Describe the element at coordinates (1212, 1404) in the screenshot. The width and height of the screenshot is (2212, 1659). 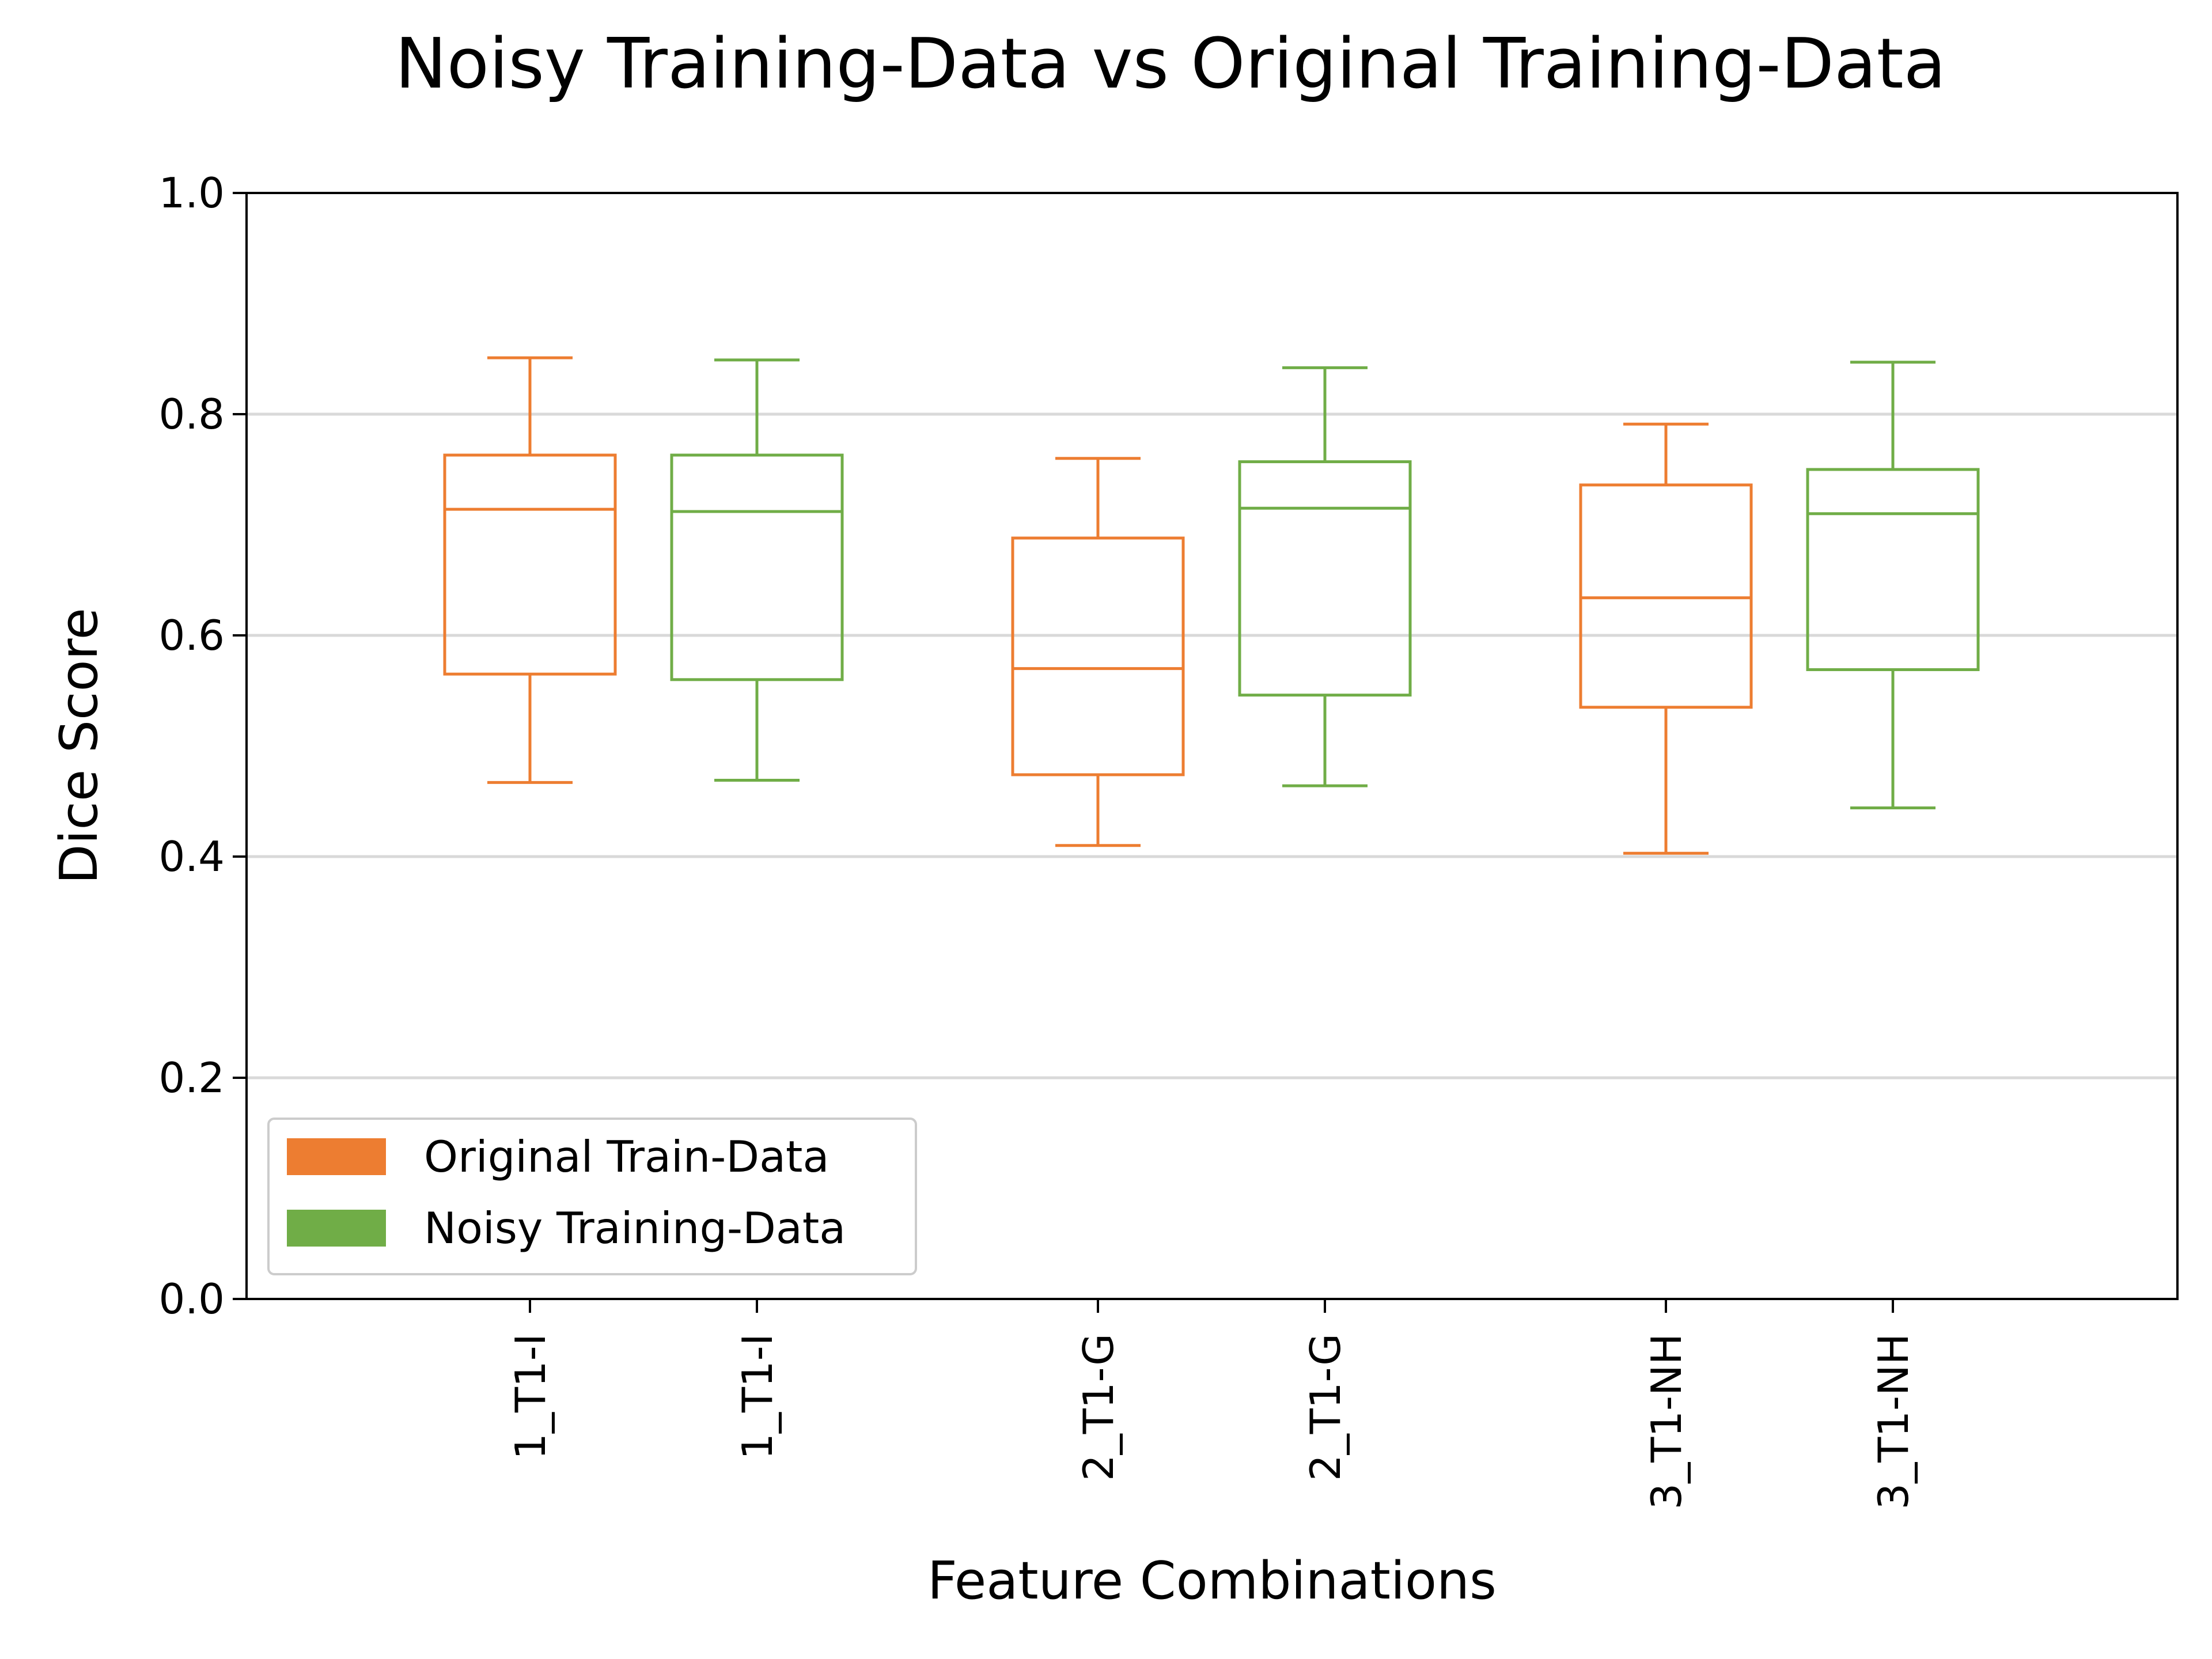
I see `x-axis: 1_T1-I 1_T1-I 2_T1-G 2_T1-G 3_T1-NH 3_T1-NH` at that location.